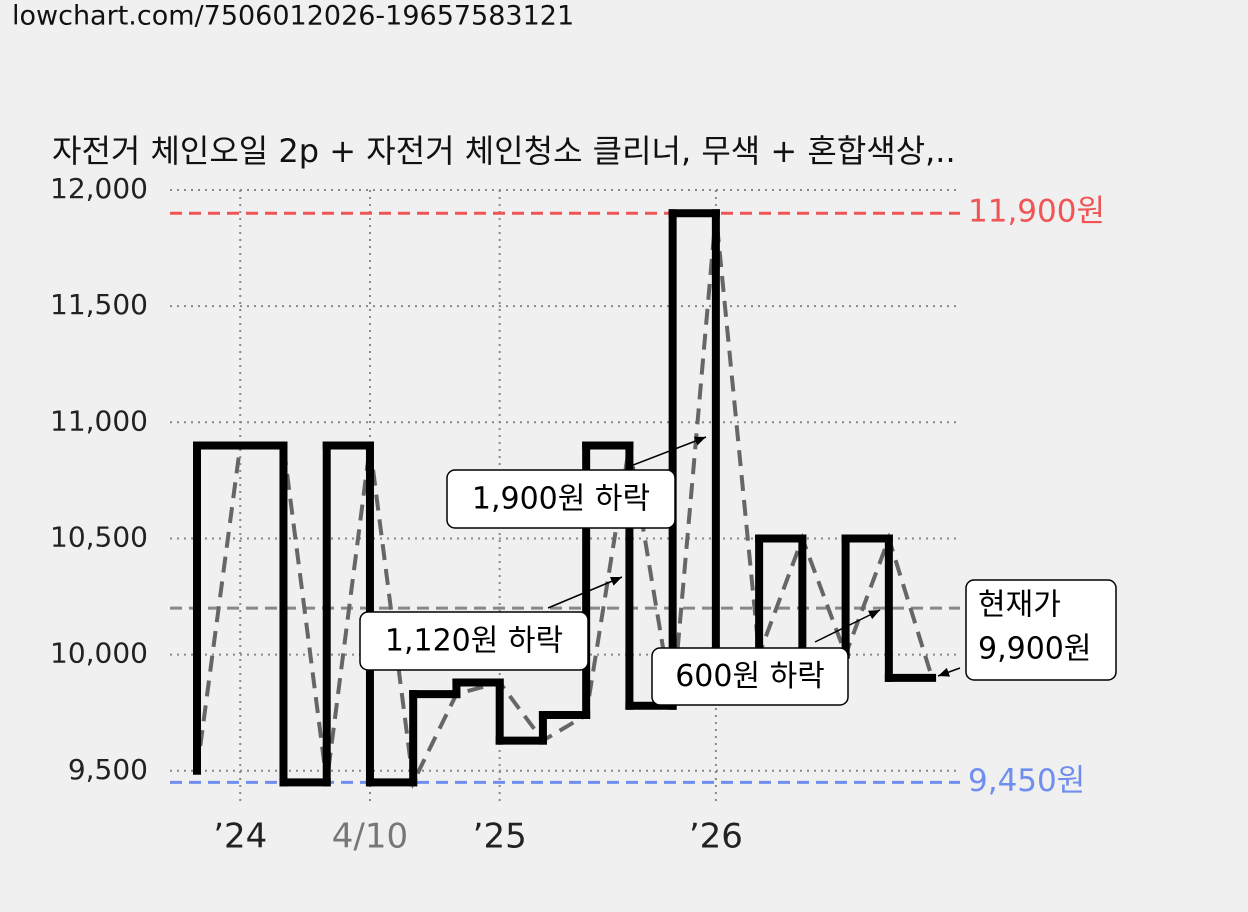  Describe the element at coordinates (504, 151) in the screenshot. I see `chart-title: 자전거 체인오일 2p + 자전거 체인청소 클리너, 무색 + 혼합색상,..` at that location.